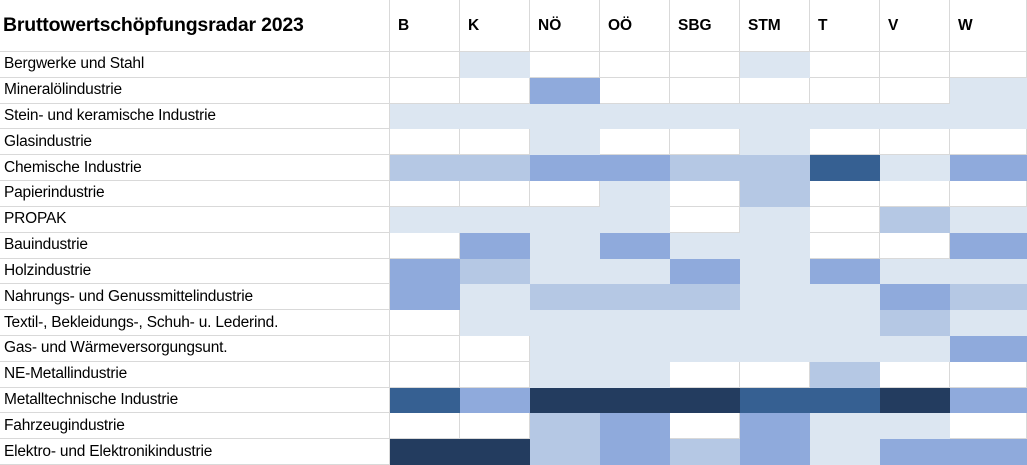 The image size is (1027, 465). What do you see at coordinates (425, 26) in the screenshot?
I see `column-header-b: B` at bounding box center [425, 26].